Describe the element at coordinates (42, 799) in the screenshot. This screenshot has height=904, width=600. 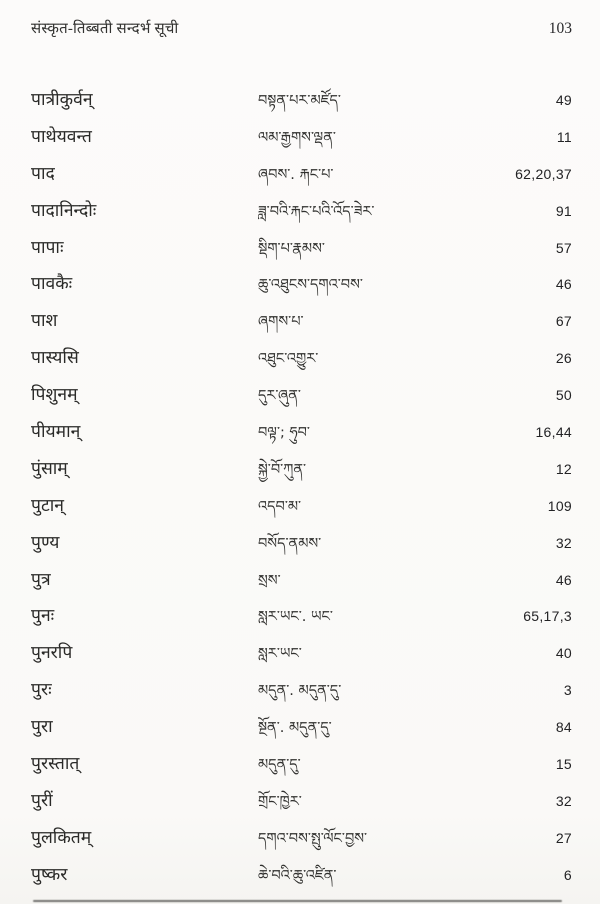
I see `sanskrit-term: पुरीं` at that location.